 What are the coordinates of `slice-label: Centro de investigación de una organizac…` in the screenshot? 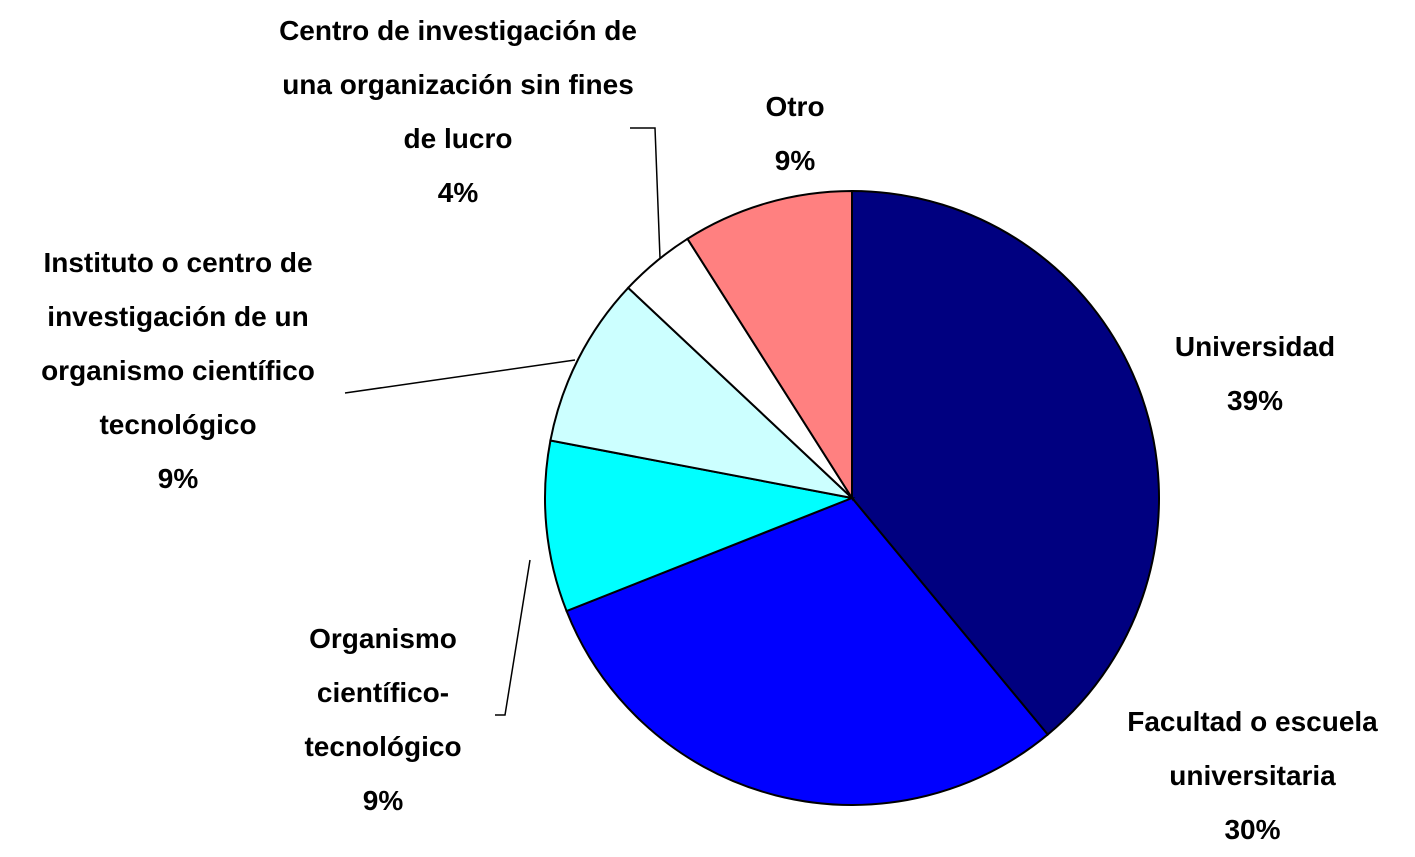 It's located at (458, 111).